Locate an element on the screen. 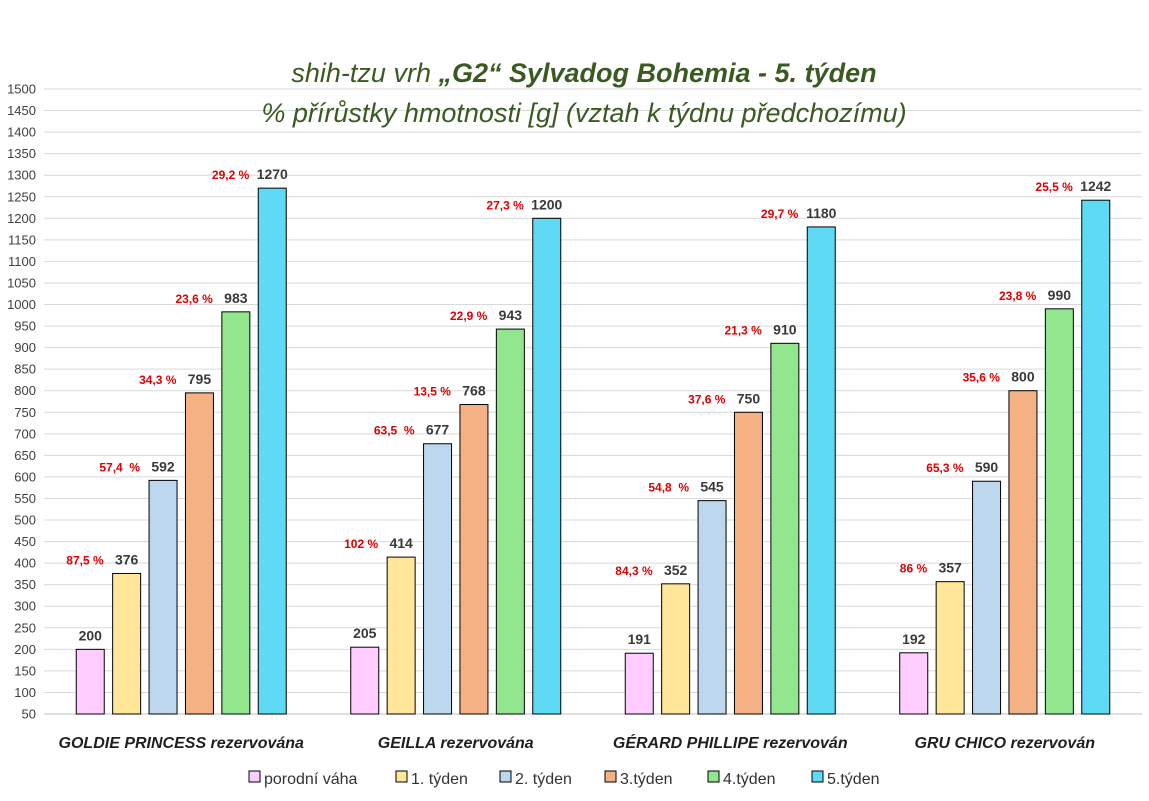  y-tick-label: 1450 is located at coordinates (21, 110).